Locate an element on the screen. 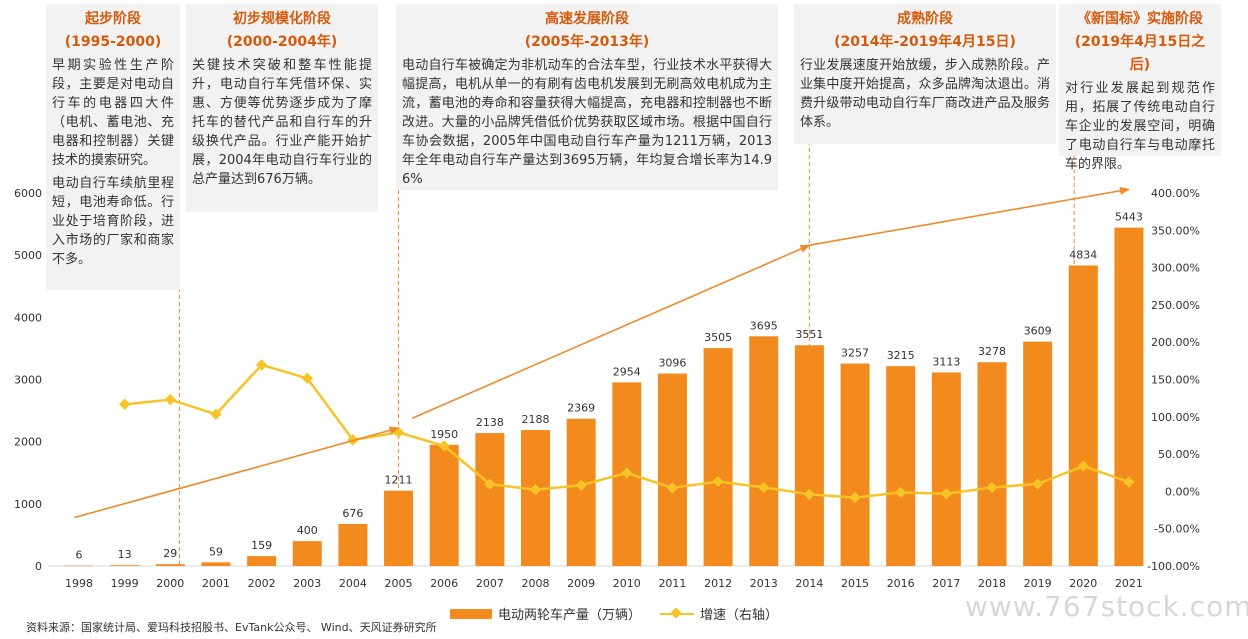 This screenshot has width=1248, height=639. stage-period: (1995-2000) is located at coordinates (113, 42).